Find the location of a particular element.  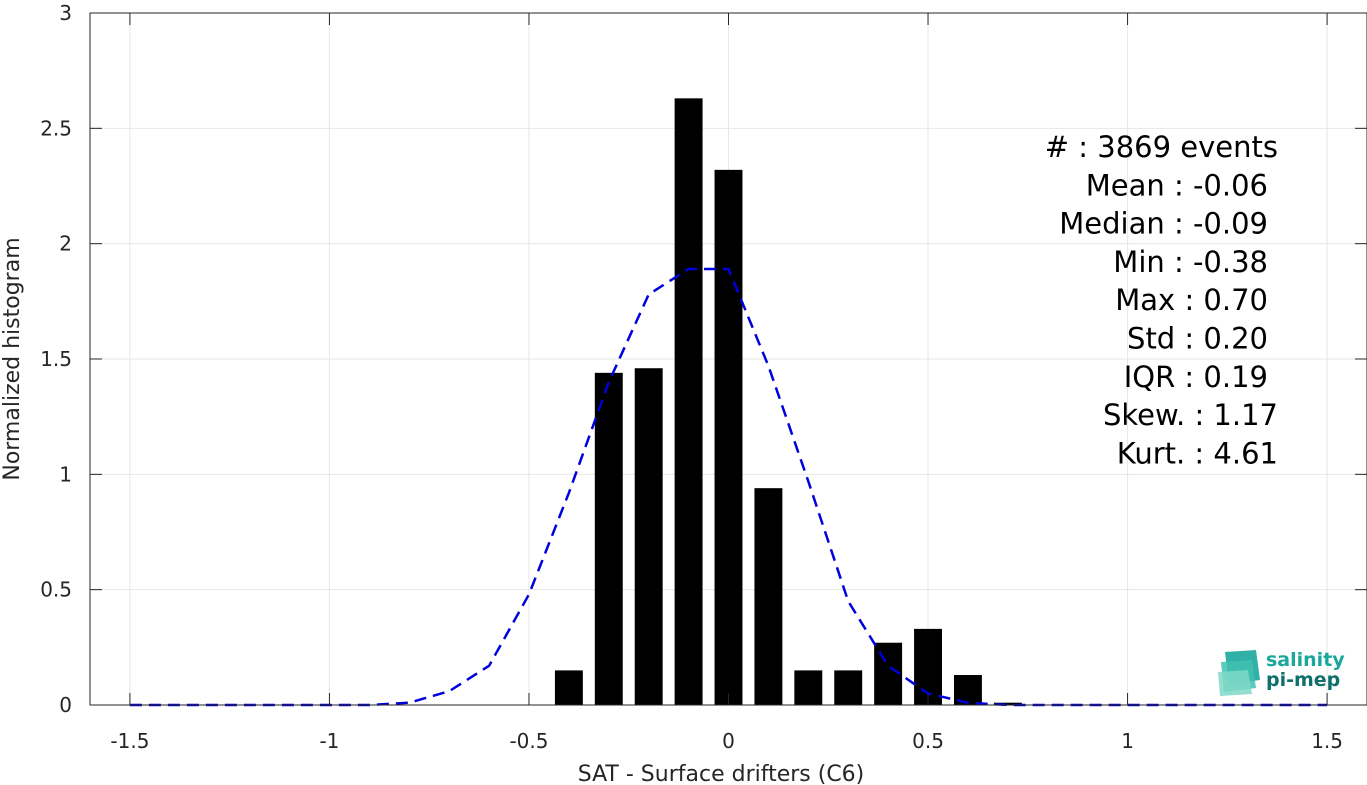

x-tick-label: 0 is located at coordinates (728, 741).